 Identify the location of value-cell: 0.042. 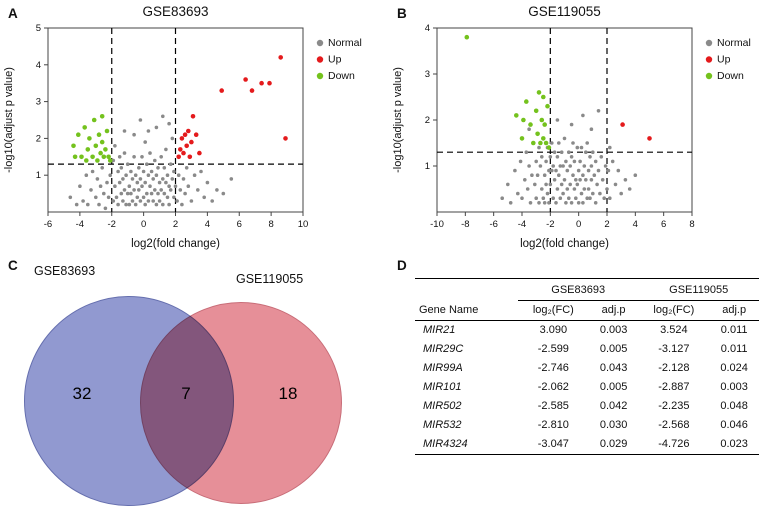
(613, 406).